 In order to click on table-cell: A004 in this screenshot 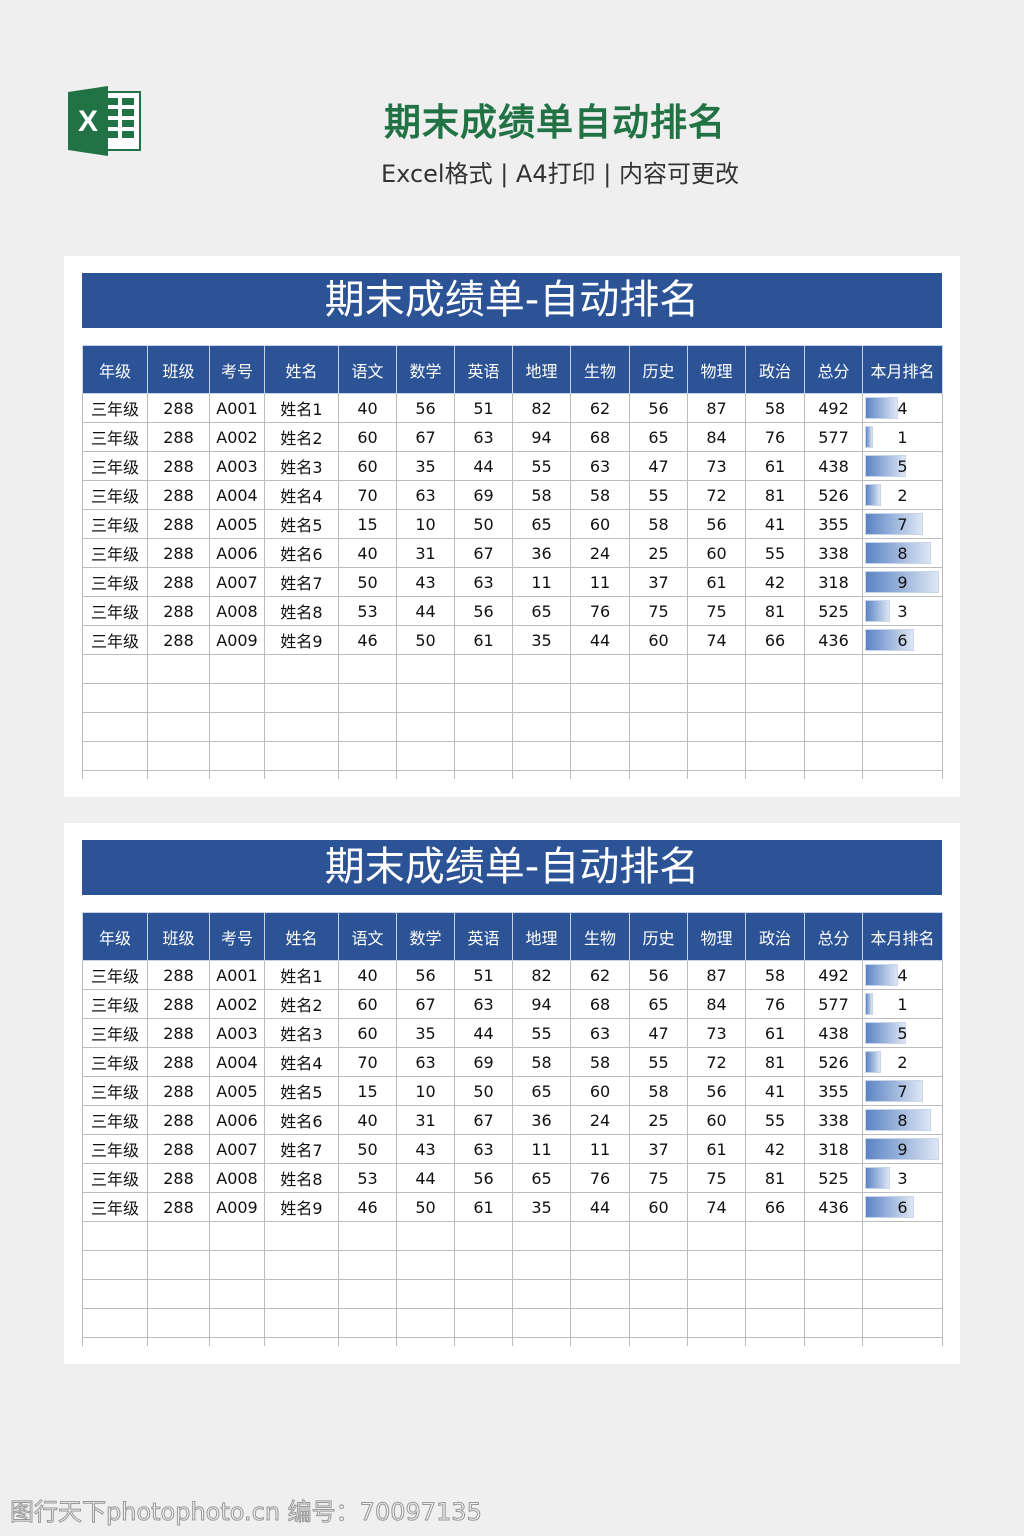, I will do `click(237, 495)`.